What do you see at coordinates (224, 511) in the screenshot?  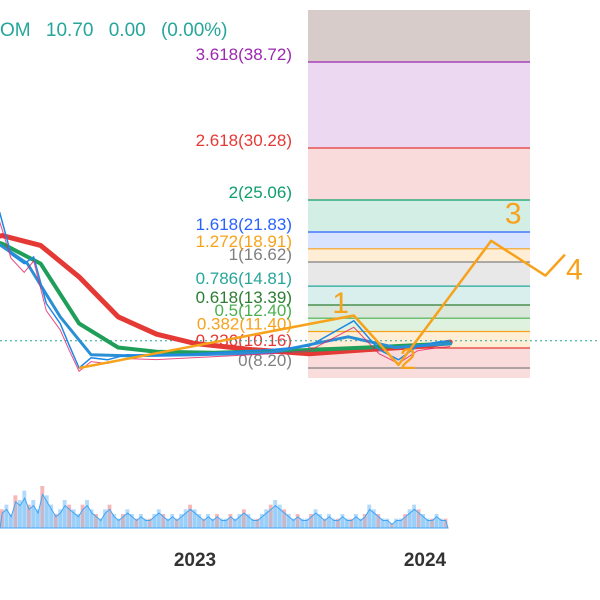 I see `volume-area` at bounding box center [224, 511].